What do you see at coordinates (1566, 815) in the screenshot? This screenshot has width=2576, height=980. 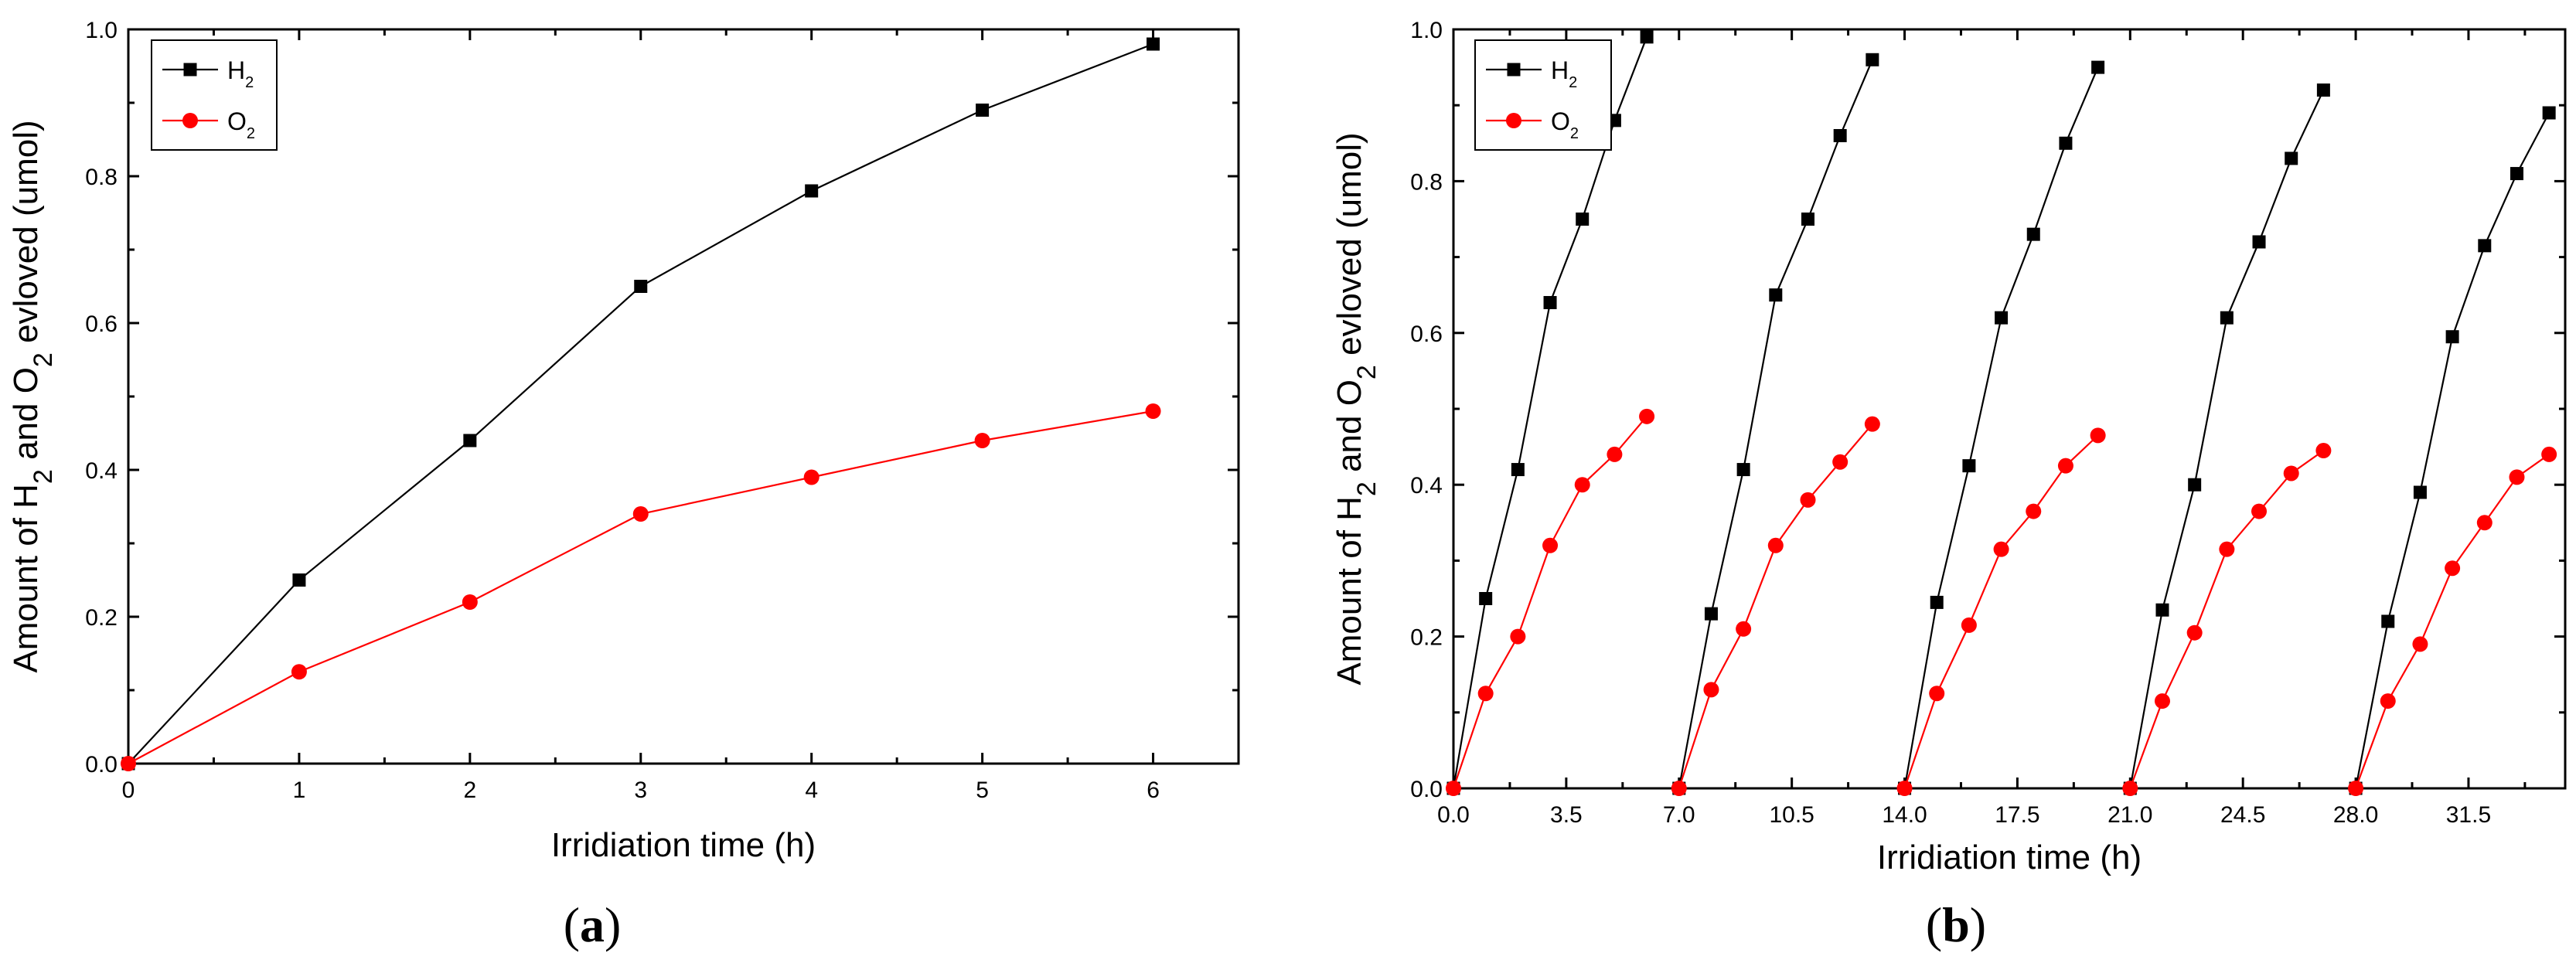 I see `x-tick-label: 3.5` at bounding box center [1566, 815].